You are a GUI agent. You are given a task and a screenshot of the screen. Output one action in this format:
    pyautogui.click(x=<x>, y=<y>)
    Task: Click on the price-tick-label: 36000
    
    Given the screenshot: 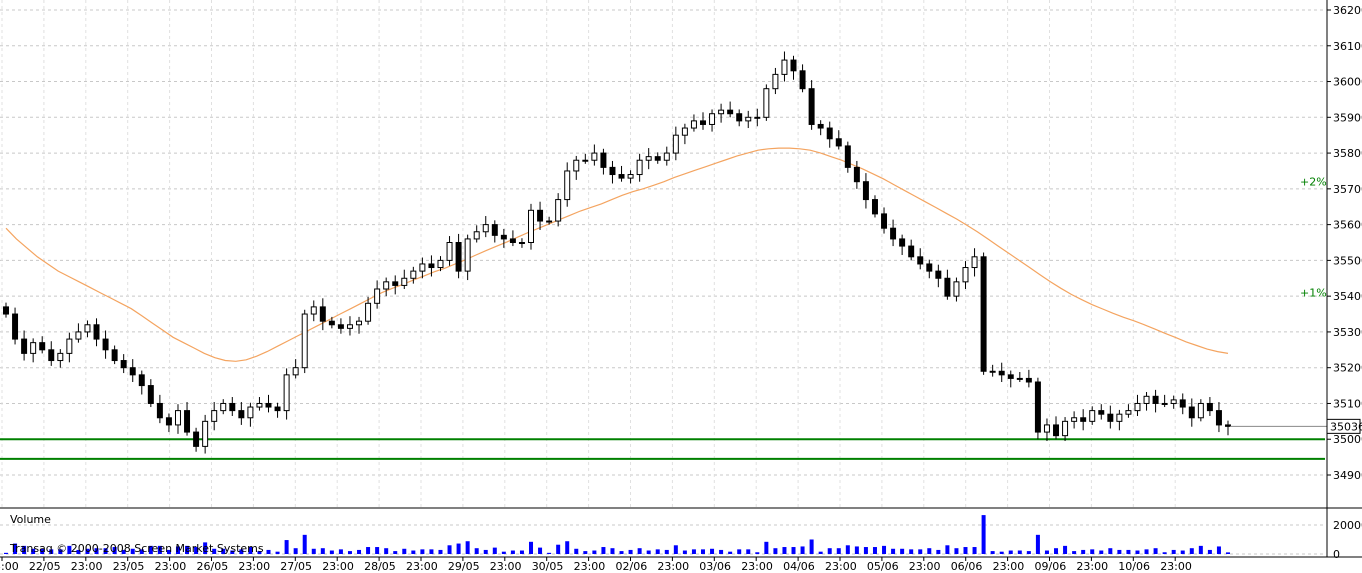 What is the action you would take?
    pyautogui.click(x=1347, y=82)
    